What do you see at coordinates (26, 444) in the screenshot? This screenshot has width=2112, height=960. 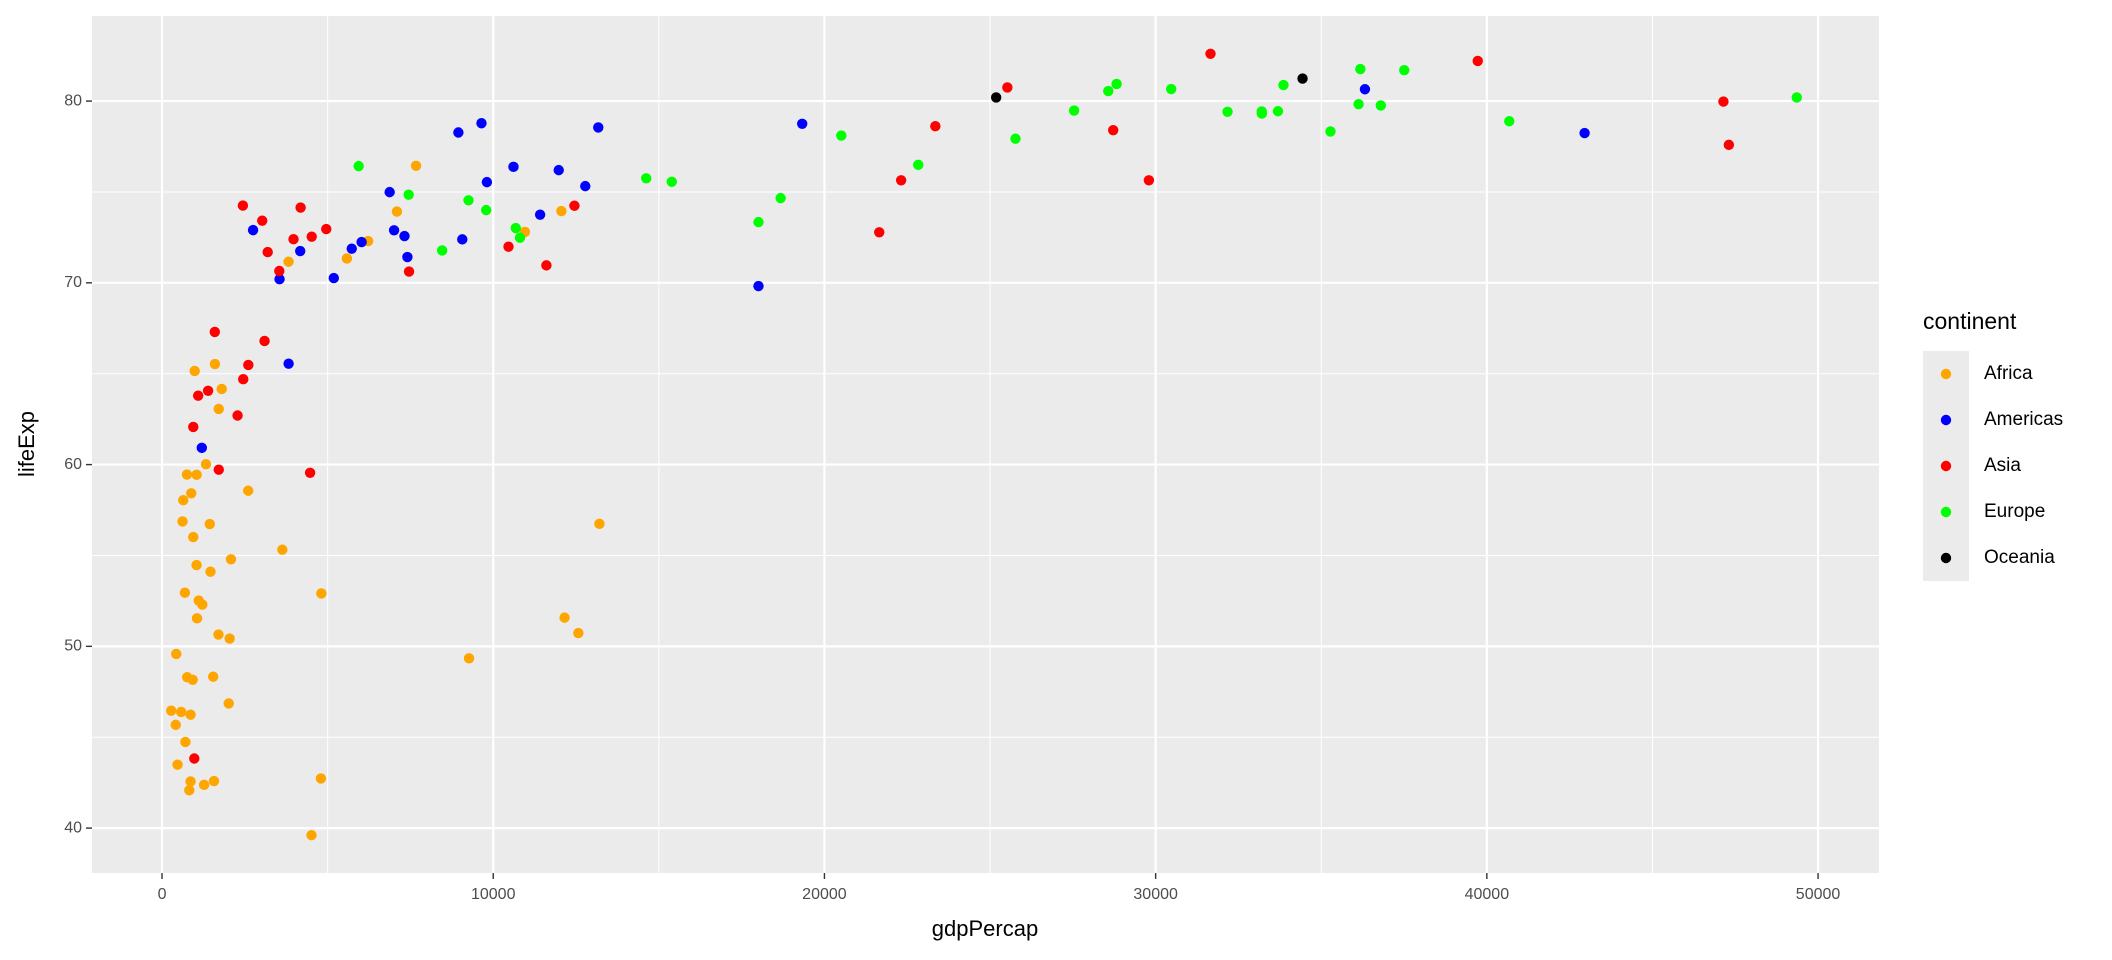 I see `y-axis-title: lifeExp` at bounding box center [26, 444].